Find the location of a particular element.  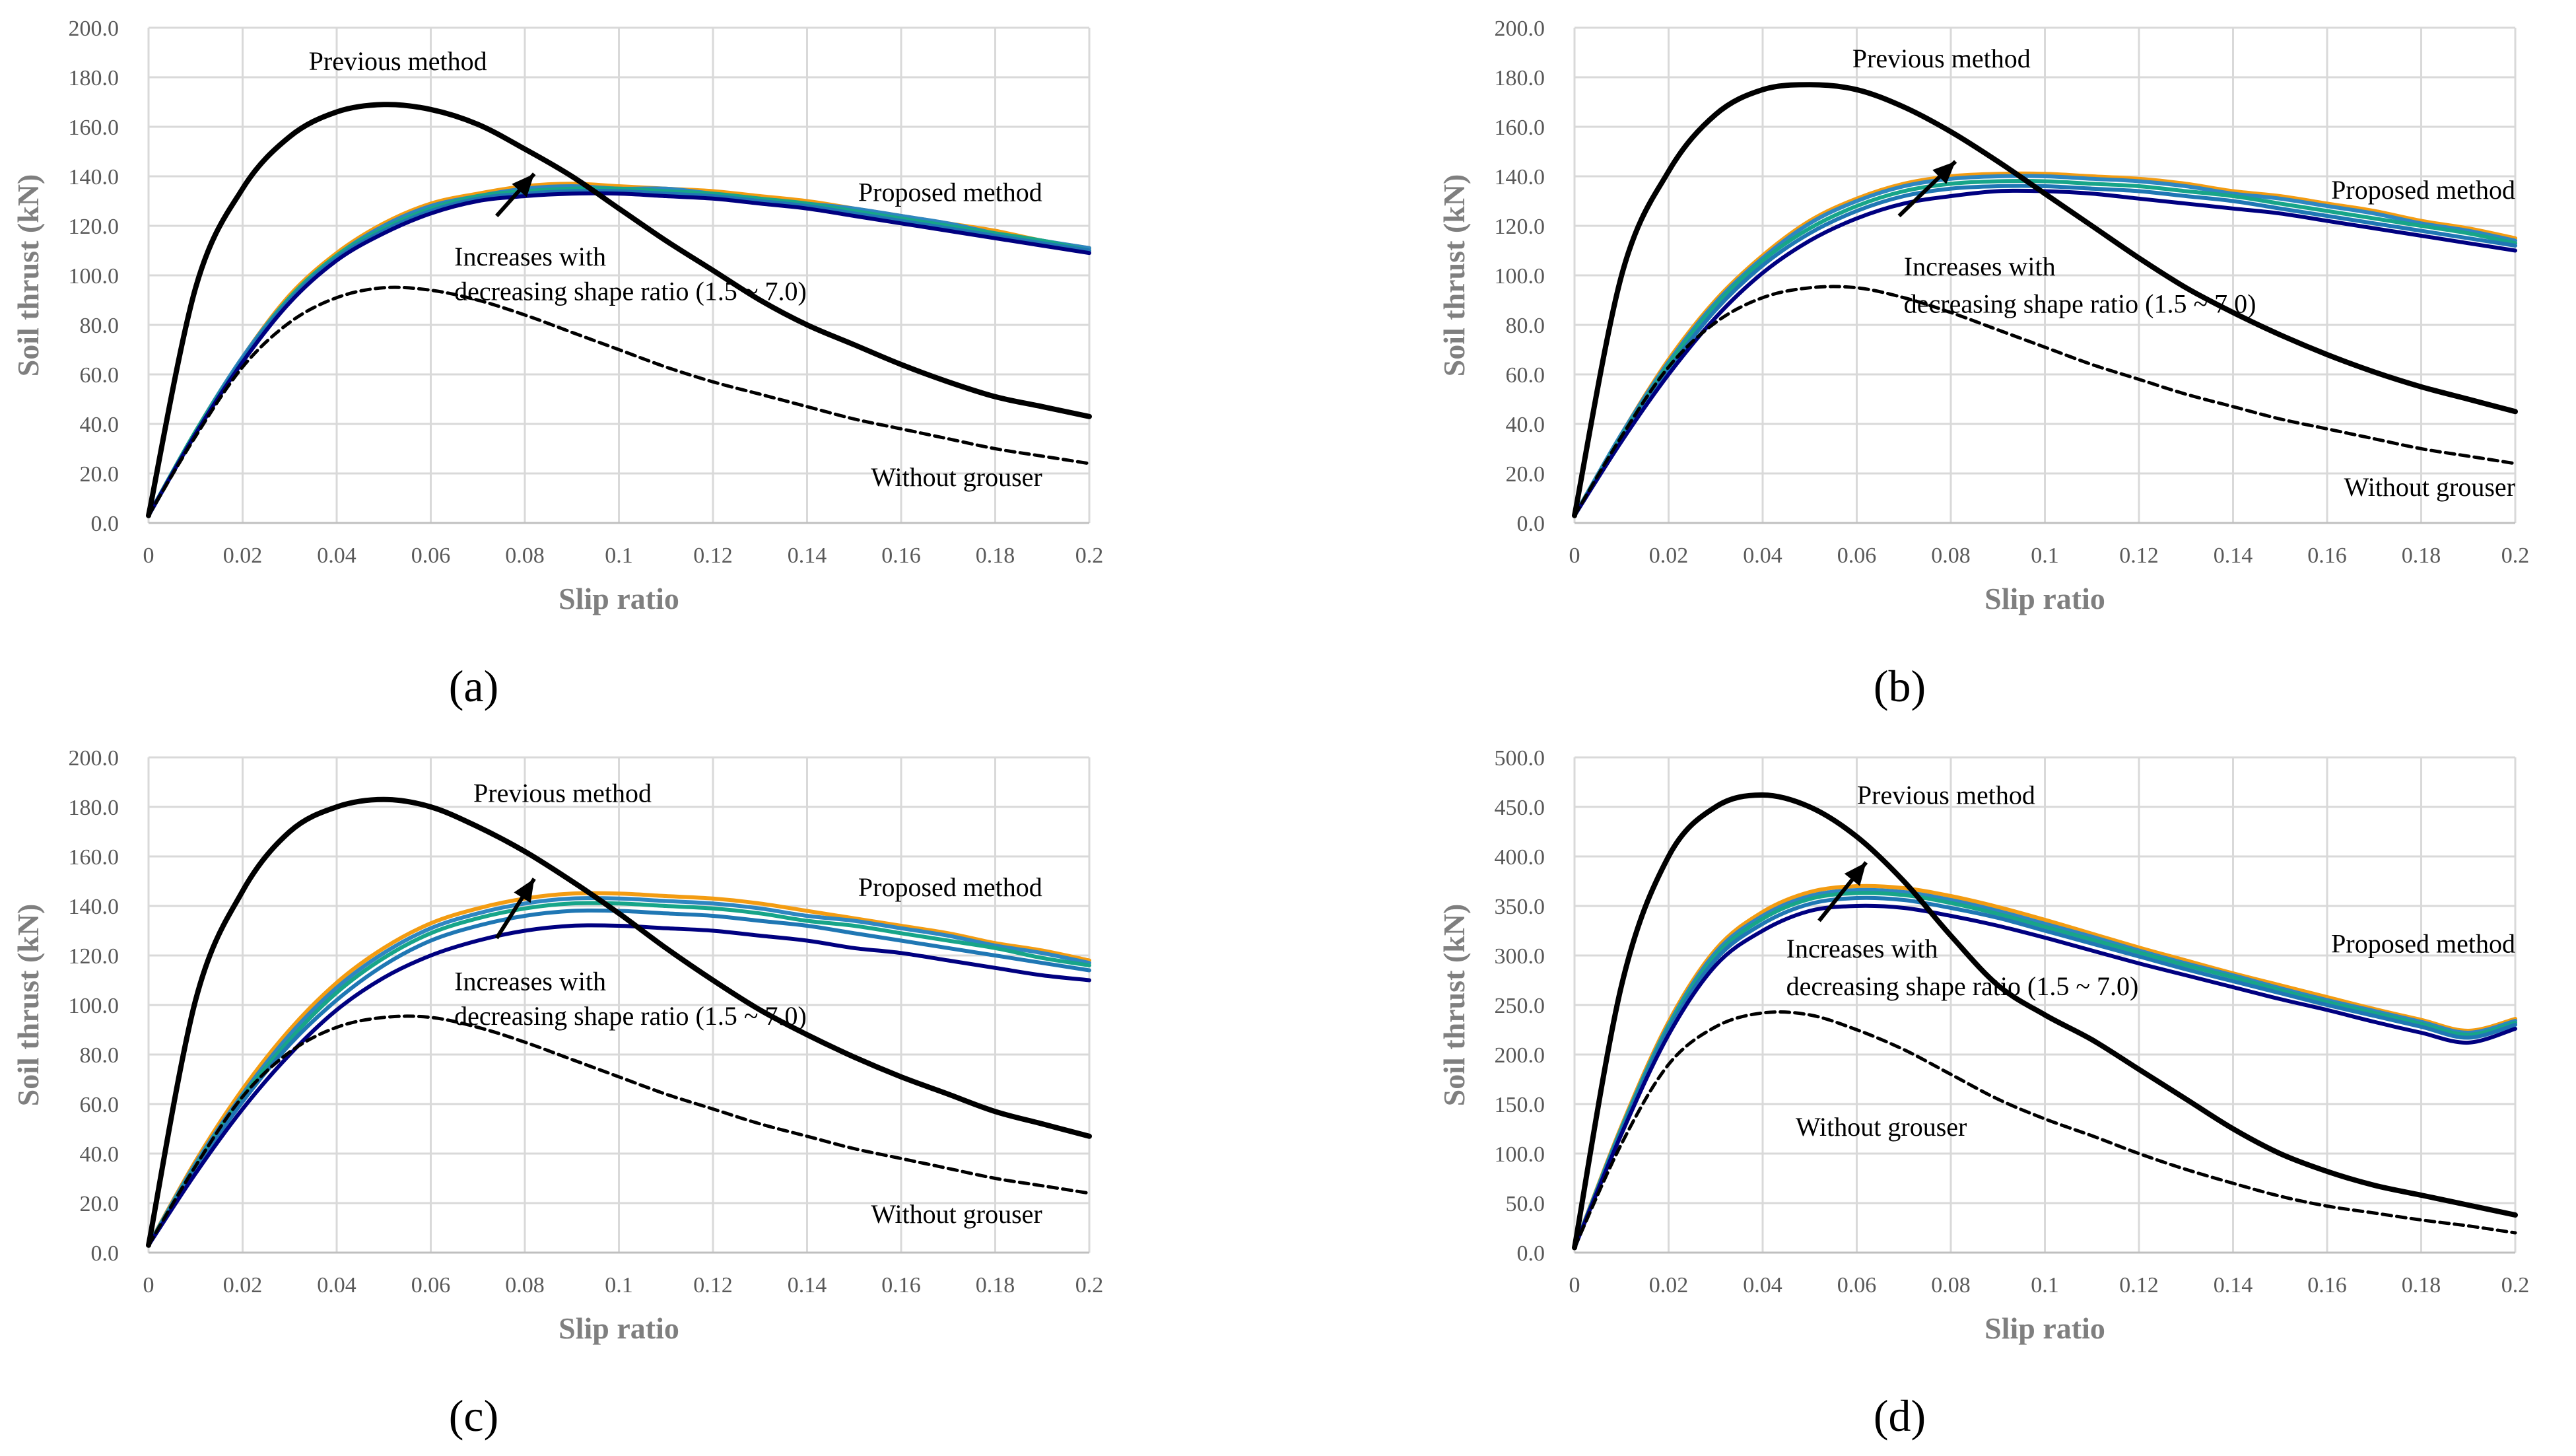

y-tick-label: 180.0 is located at coordinates (1520, 78).